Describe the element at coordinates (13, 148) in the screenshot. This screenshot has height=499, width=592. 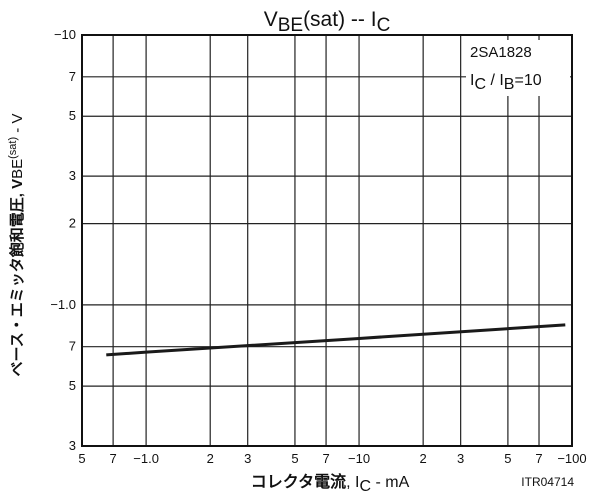
I see `y-label-sup: (sat)` at that location.